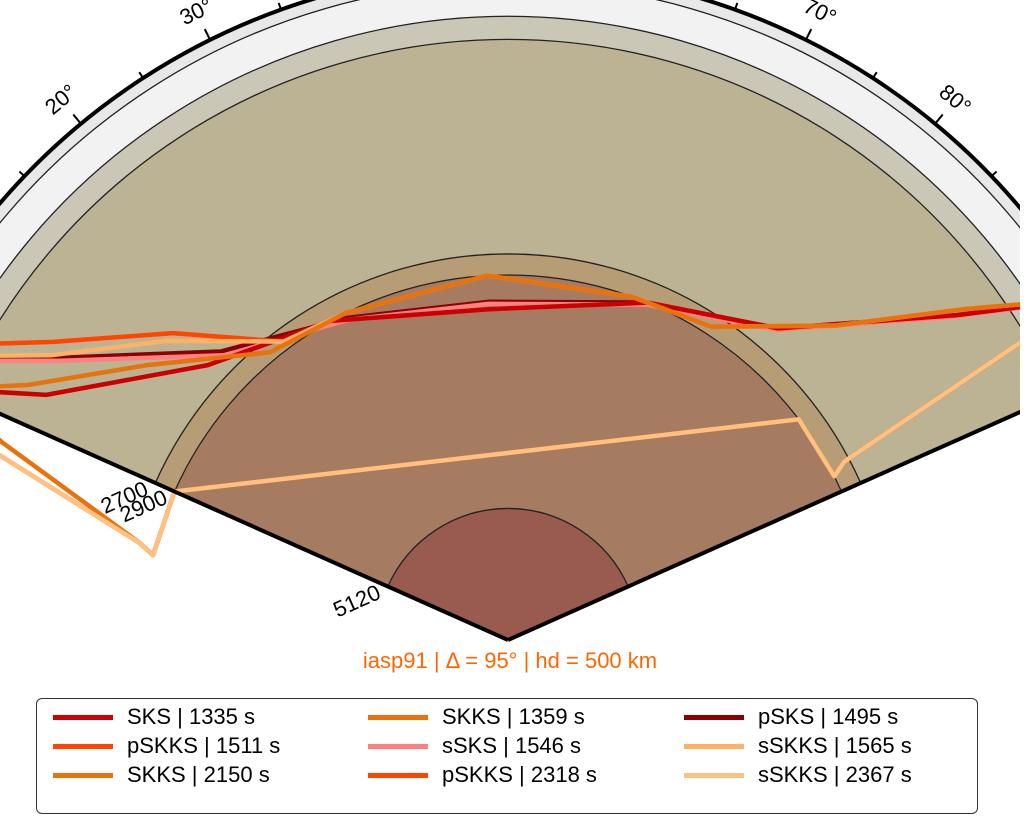  Describe the element at coordinates (519, 774) in the screenshot. I see `legend-label: pSKKS | 2318 s` at that location.